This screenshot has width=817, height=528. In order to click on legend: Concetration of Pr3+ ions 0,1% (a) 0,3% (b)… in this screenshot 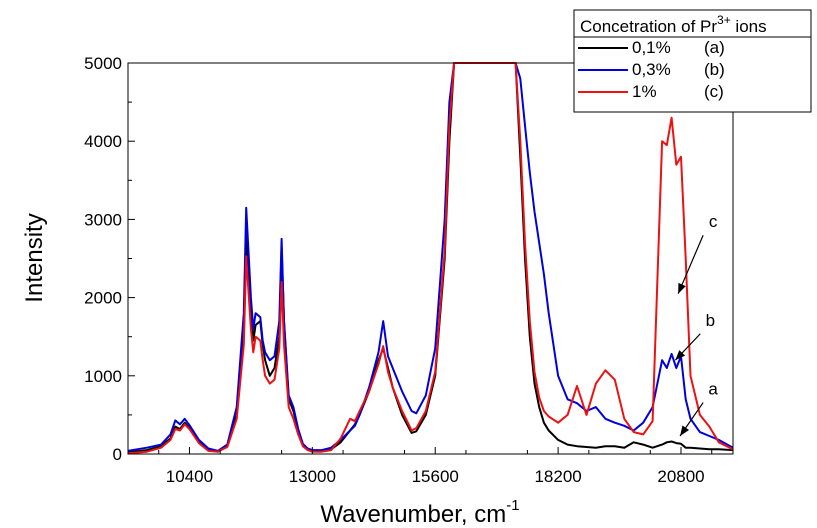, I will do `click(692, 61)`.